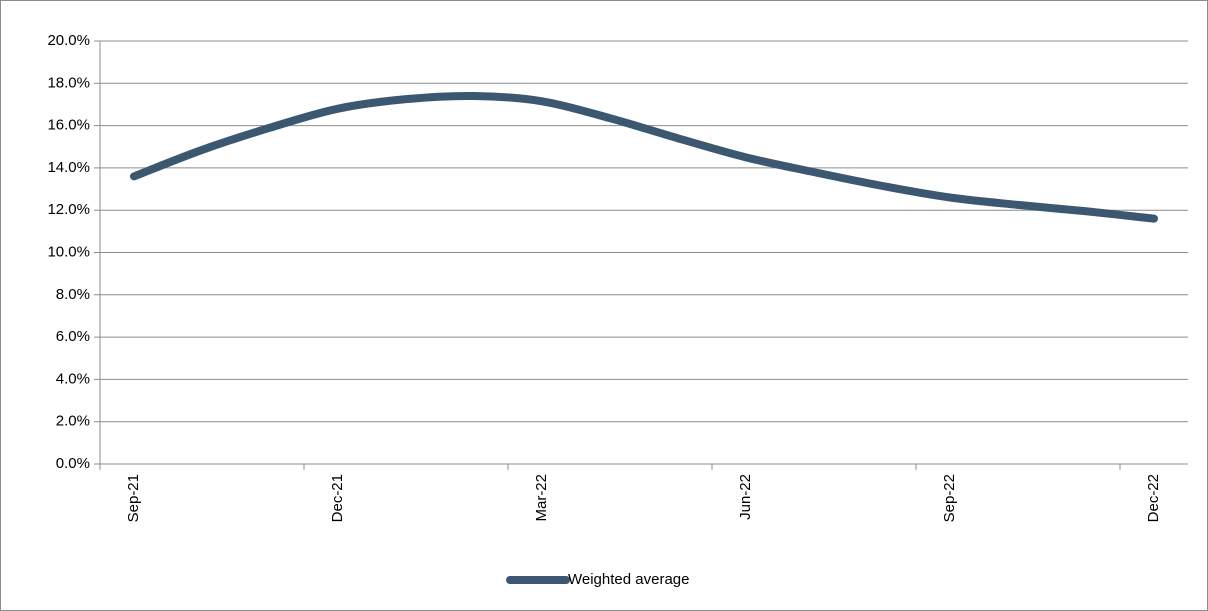  Describe the element at coordinates (133, 498) in the screenshot. I see `x-tick-label: Sep-21` at that location.